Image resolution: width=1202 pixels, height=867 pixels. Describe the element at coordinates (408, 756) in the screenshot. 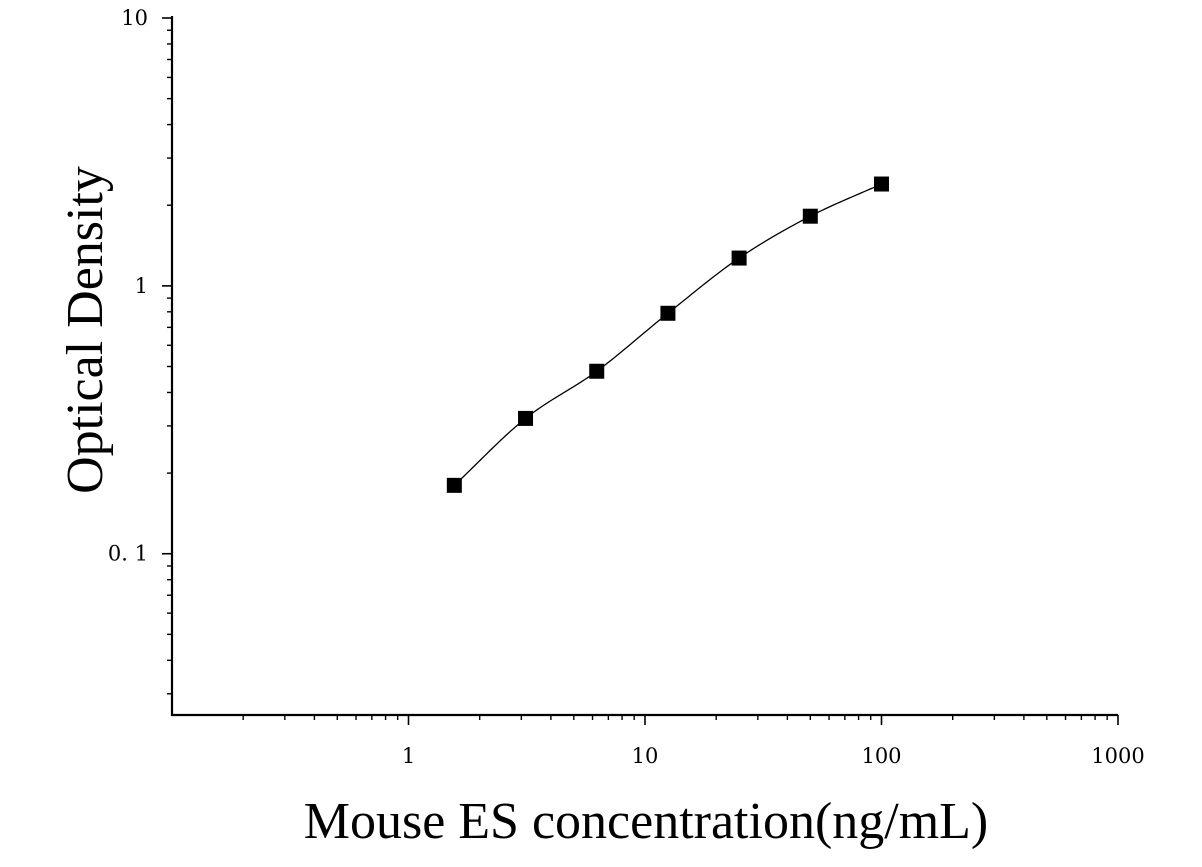

I see `x-tick-label: 1` at that location.